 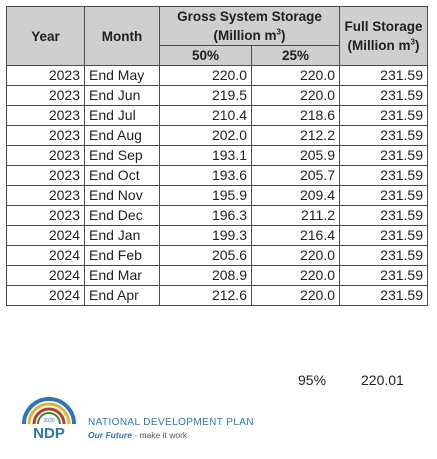 I want to click on ndp-name: NATIONAL DEVELOPMENT PLAN, so click(x=171, y=422).